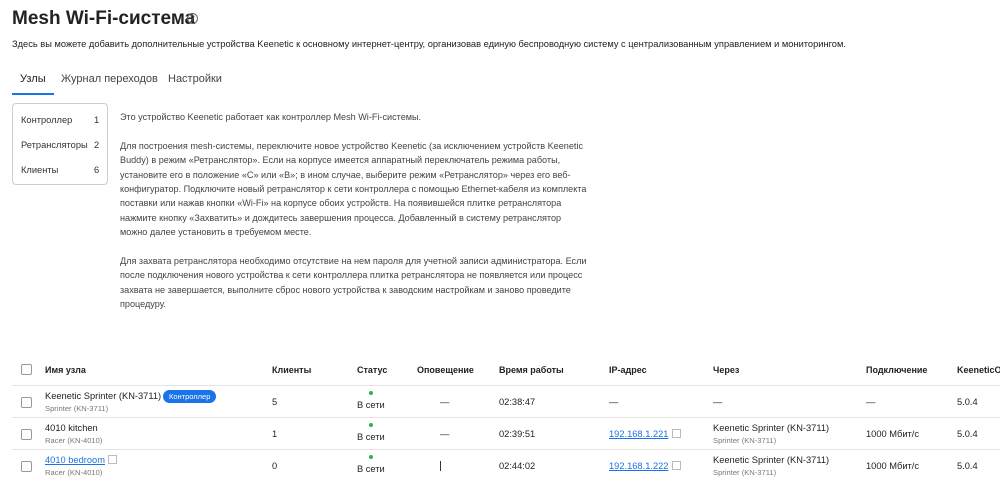  Describe the element at coordinates (97, 145) in the screenshot. I see `summary-count: 2` at that location.